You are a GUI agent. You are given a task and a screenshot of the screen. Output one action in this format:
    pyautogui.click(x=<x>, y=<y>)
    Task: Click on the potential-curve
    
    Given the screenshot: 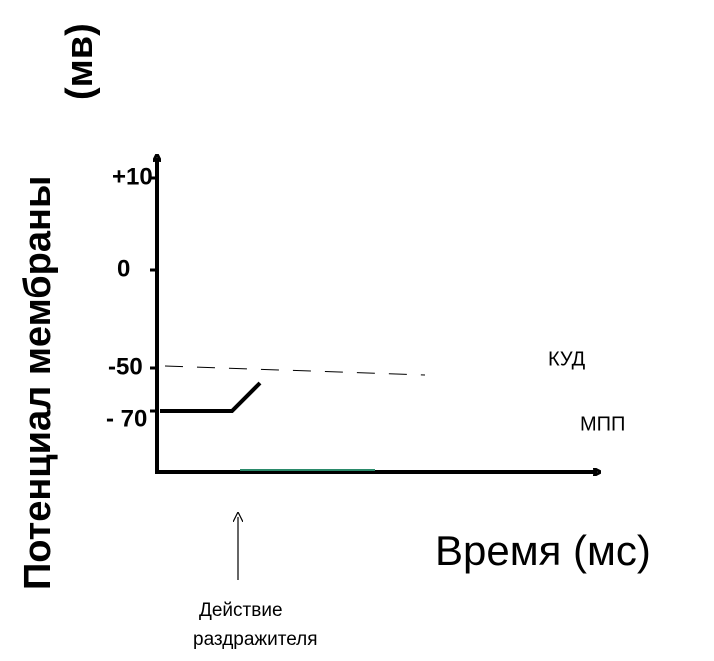 What is the action you would take?
    pyautogui.click(x=211, y=397)
    